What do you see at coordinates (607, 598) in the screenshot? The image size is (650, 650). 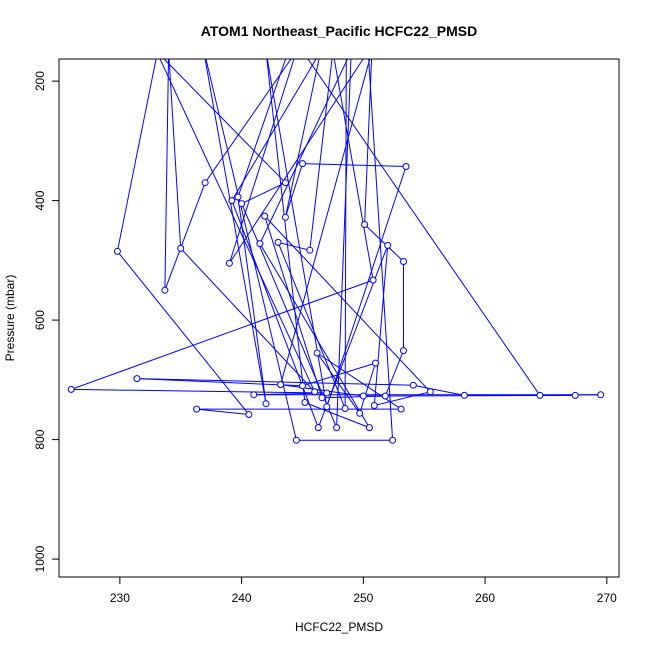 I see `x-tick-label: 270` at bounding box center [607, 598].